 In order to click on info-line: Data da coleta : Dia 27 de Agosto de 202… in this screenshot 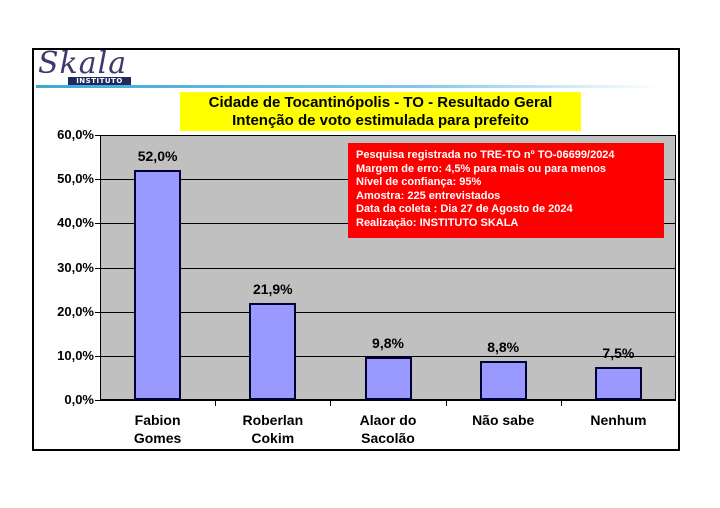, I will do `click(464, 209)`.